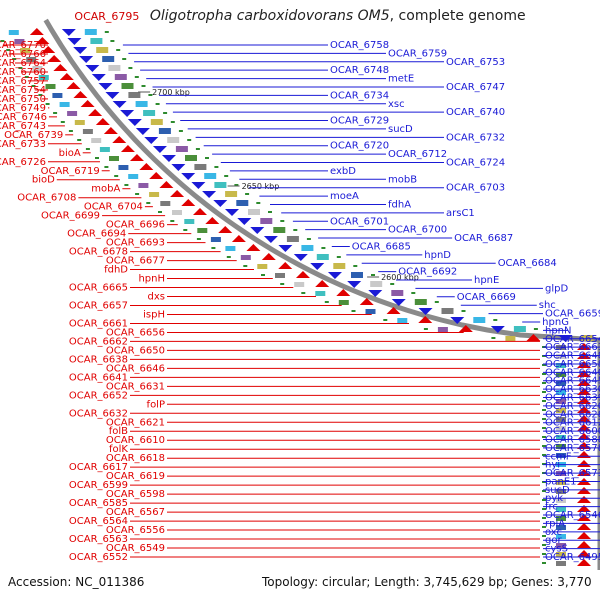 The width and height of the screenshot is (600, 600). Describe the element at coordinates (417, 53) in the screenshot. I see `gene-label: OCAR_6759` at that location.